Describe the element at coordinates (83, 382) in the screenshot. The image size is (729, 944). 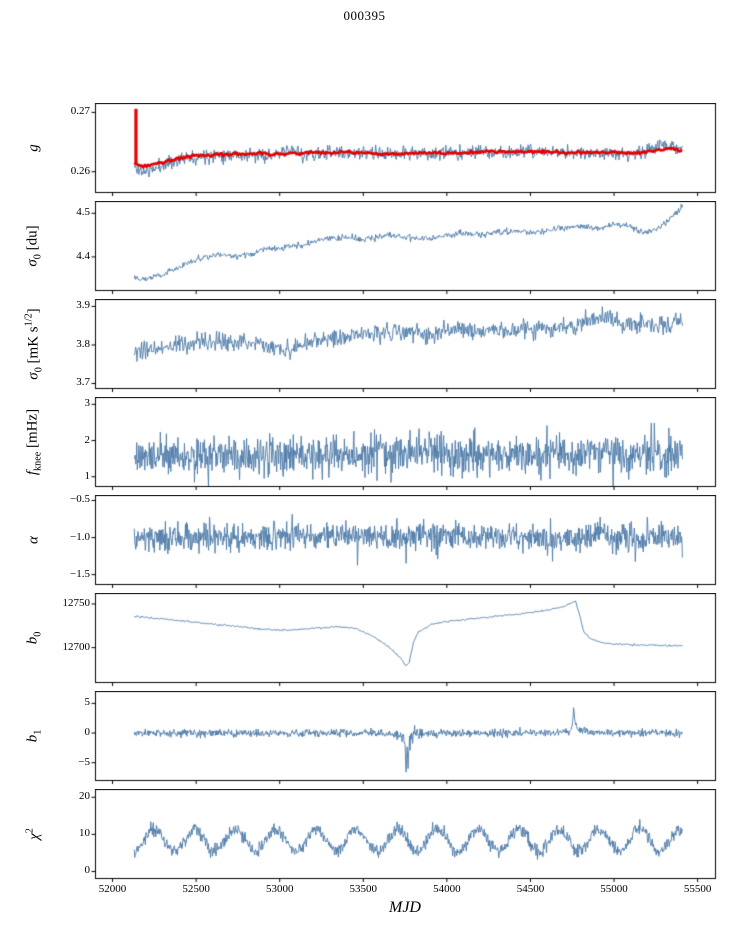
I see `panel-sigma0-mk-ytick: 3.7` at that location.